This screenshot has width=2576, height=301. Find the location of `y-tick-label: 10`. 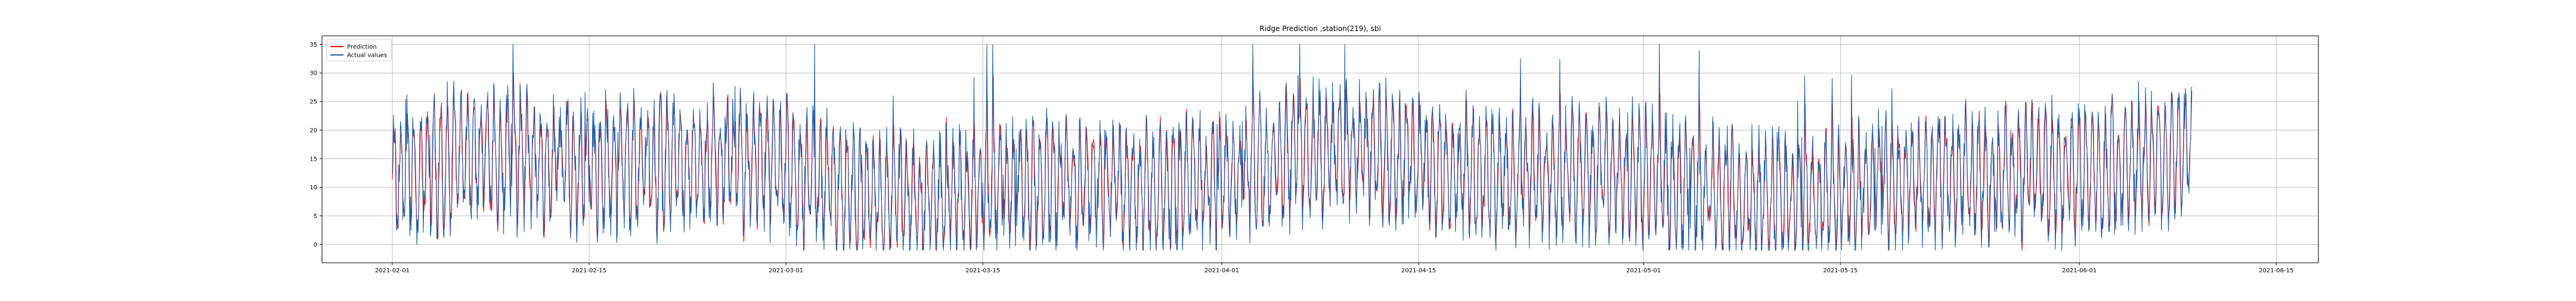

y-tick-label: 10 is located at coordinates (313, 188).